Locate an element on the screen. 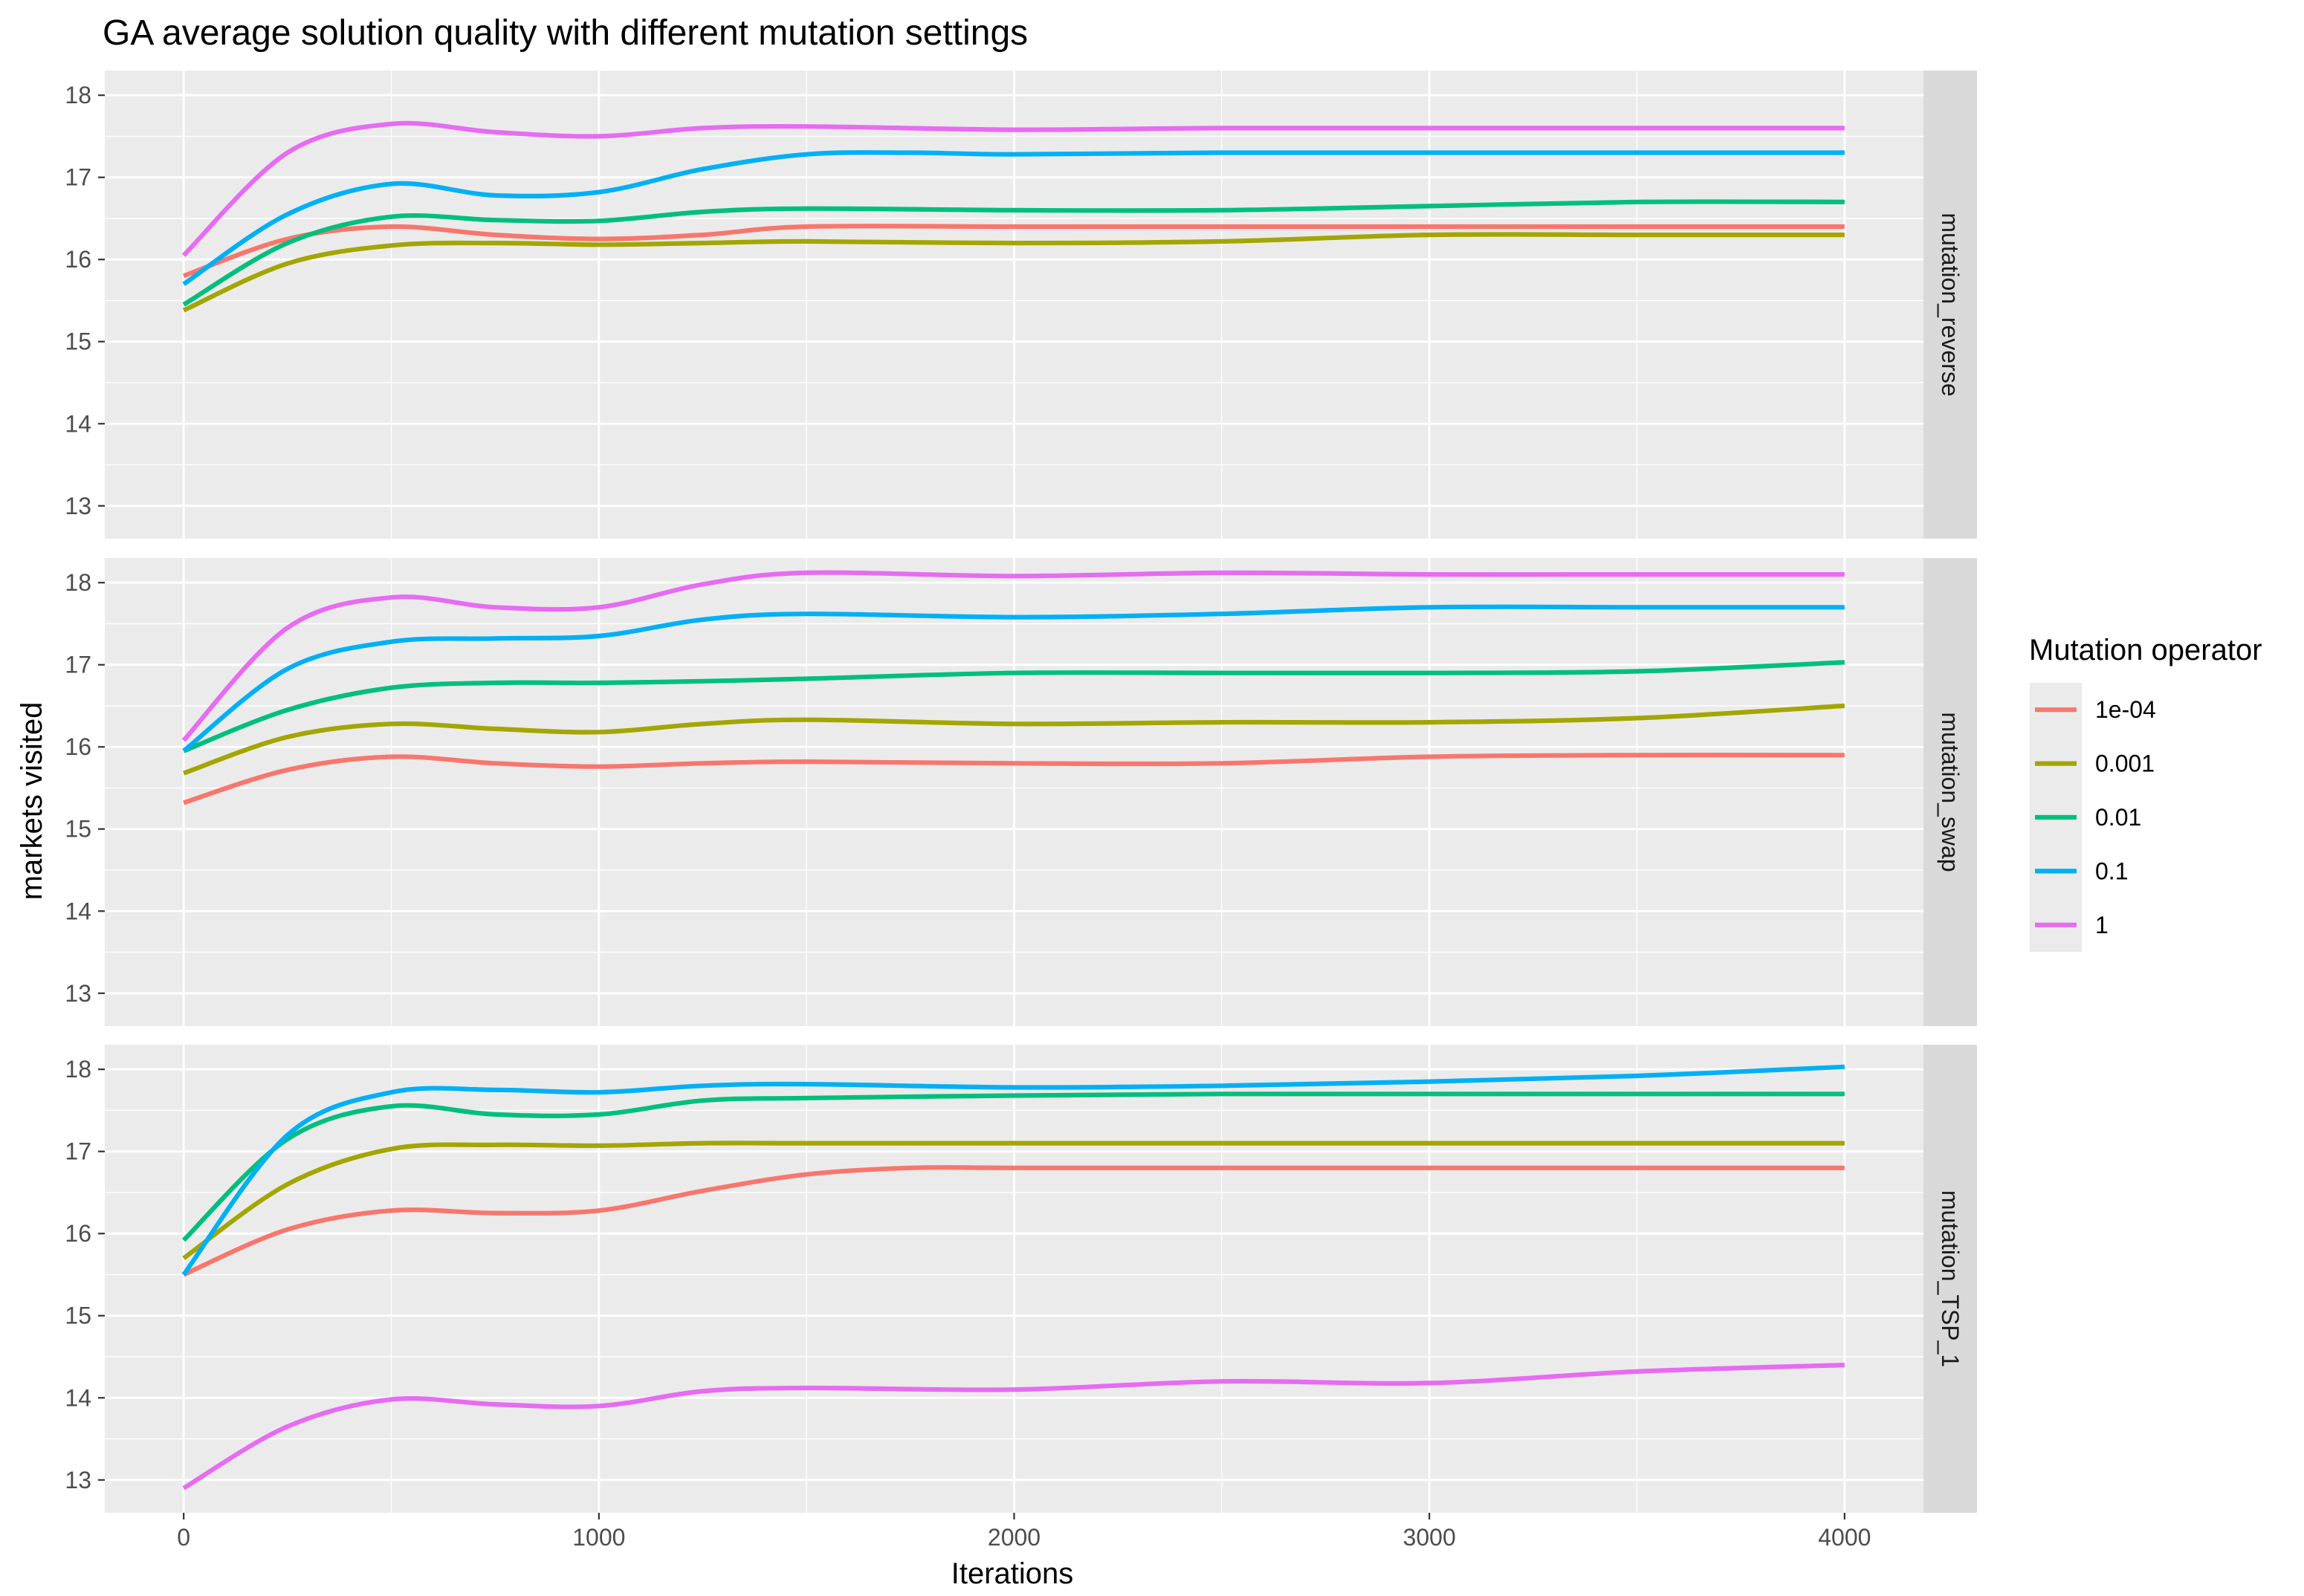 Image resolution: width=2304 pixels, height=1596 pixels. facet-strip-label: mutation_TSP_1 is located at coordinates (1950, 1279).